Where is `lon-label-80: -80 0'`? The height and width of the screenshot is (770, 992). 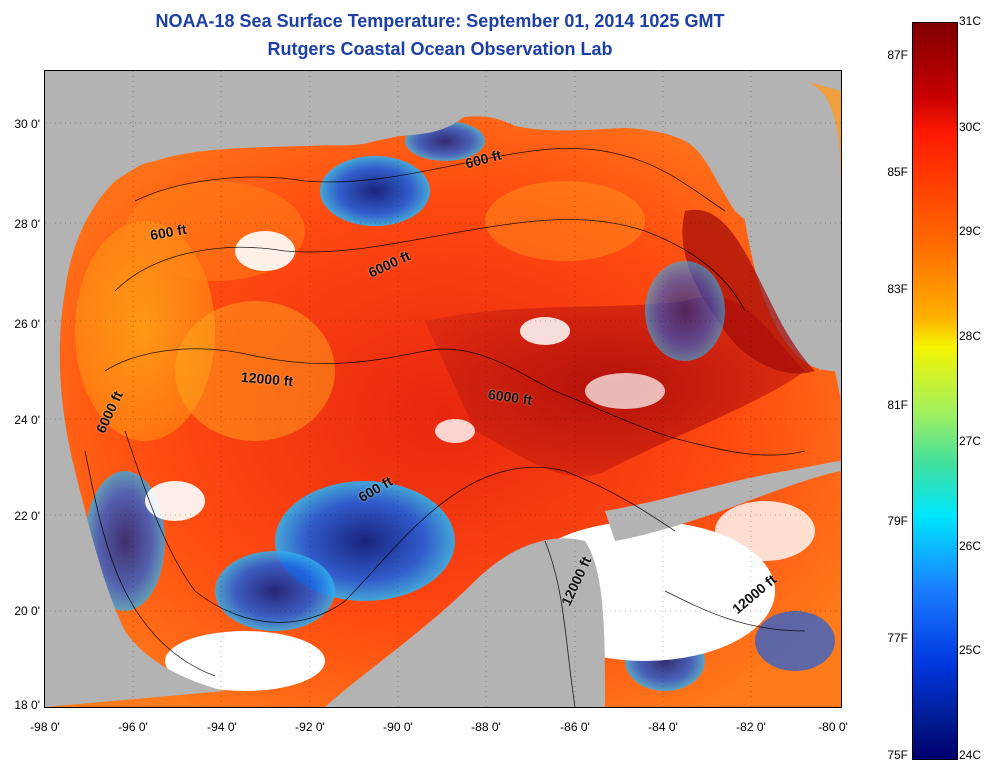
lon-label-80: -80 0' is located at coordinates (833, 727).